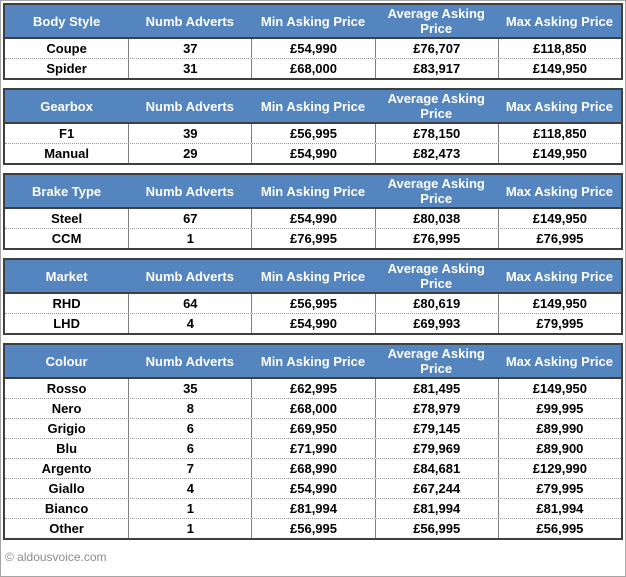 The image size is (626, 577). Describe the element at coordinates (189, 388) in the screenshot. I see `table-cell: 35` at that location.